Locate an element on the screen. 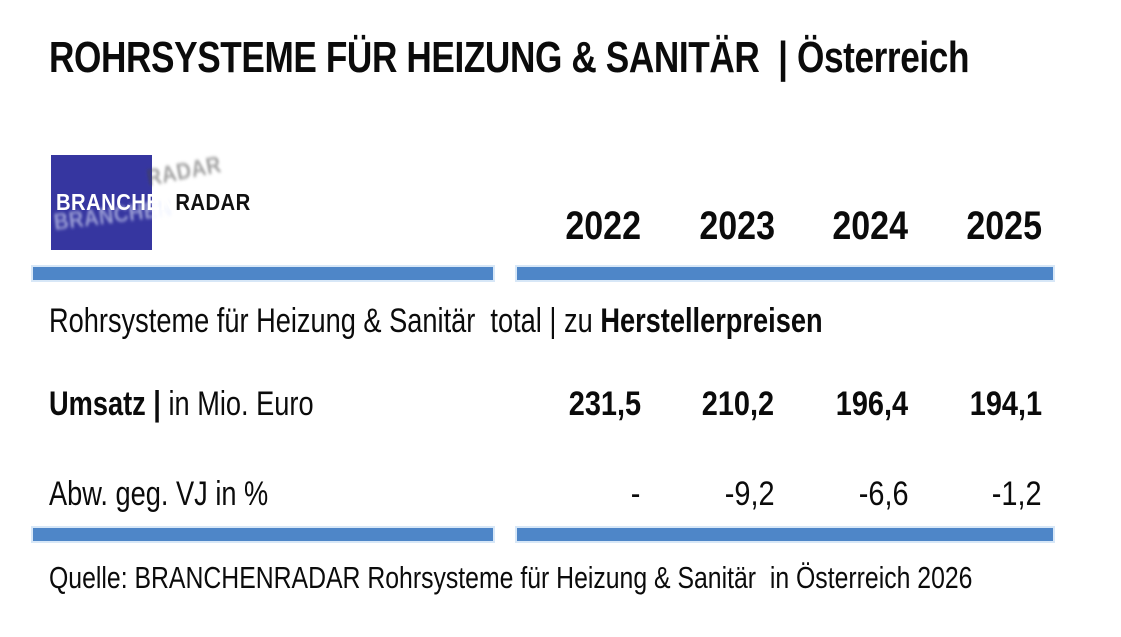 Image resolution: width=1121 pixels, height=637 pixels. logo-text-radar: RADAR is located at coordinates (213, 202).